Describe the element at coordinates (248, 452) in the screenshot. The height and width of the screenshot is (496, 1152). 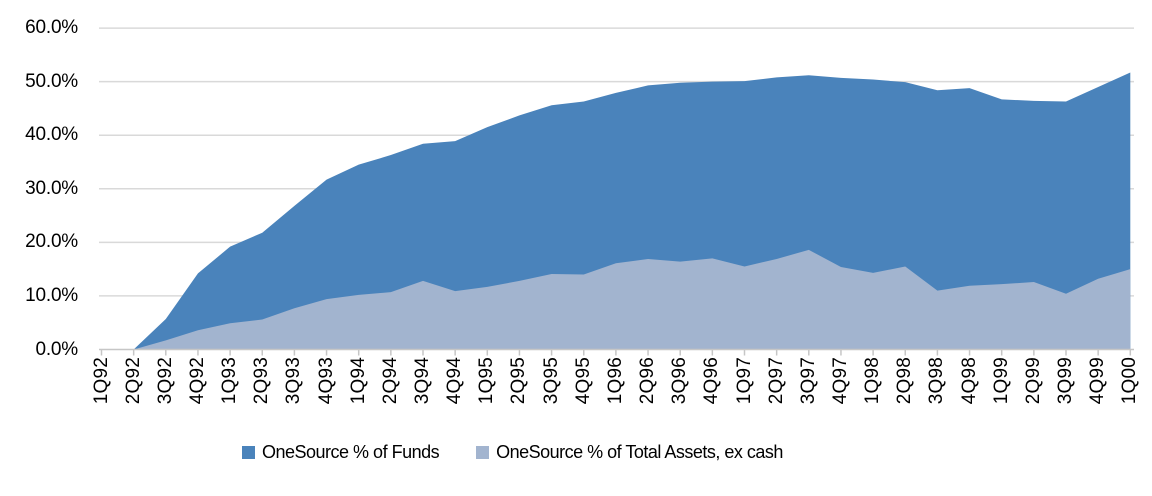
I see `legend-swatch-funds-icon` at that location.